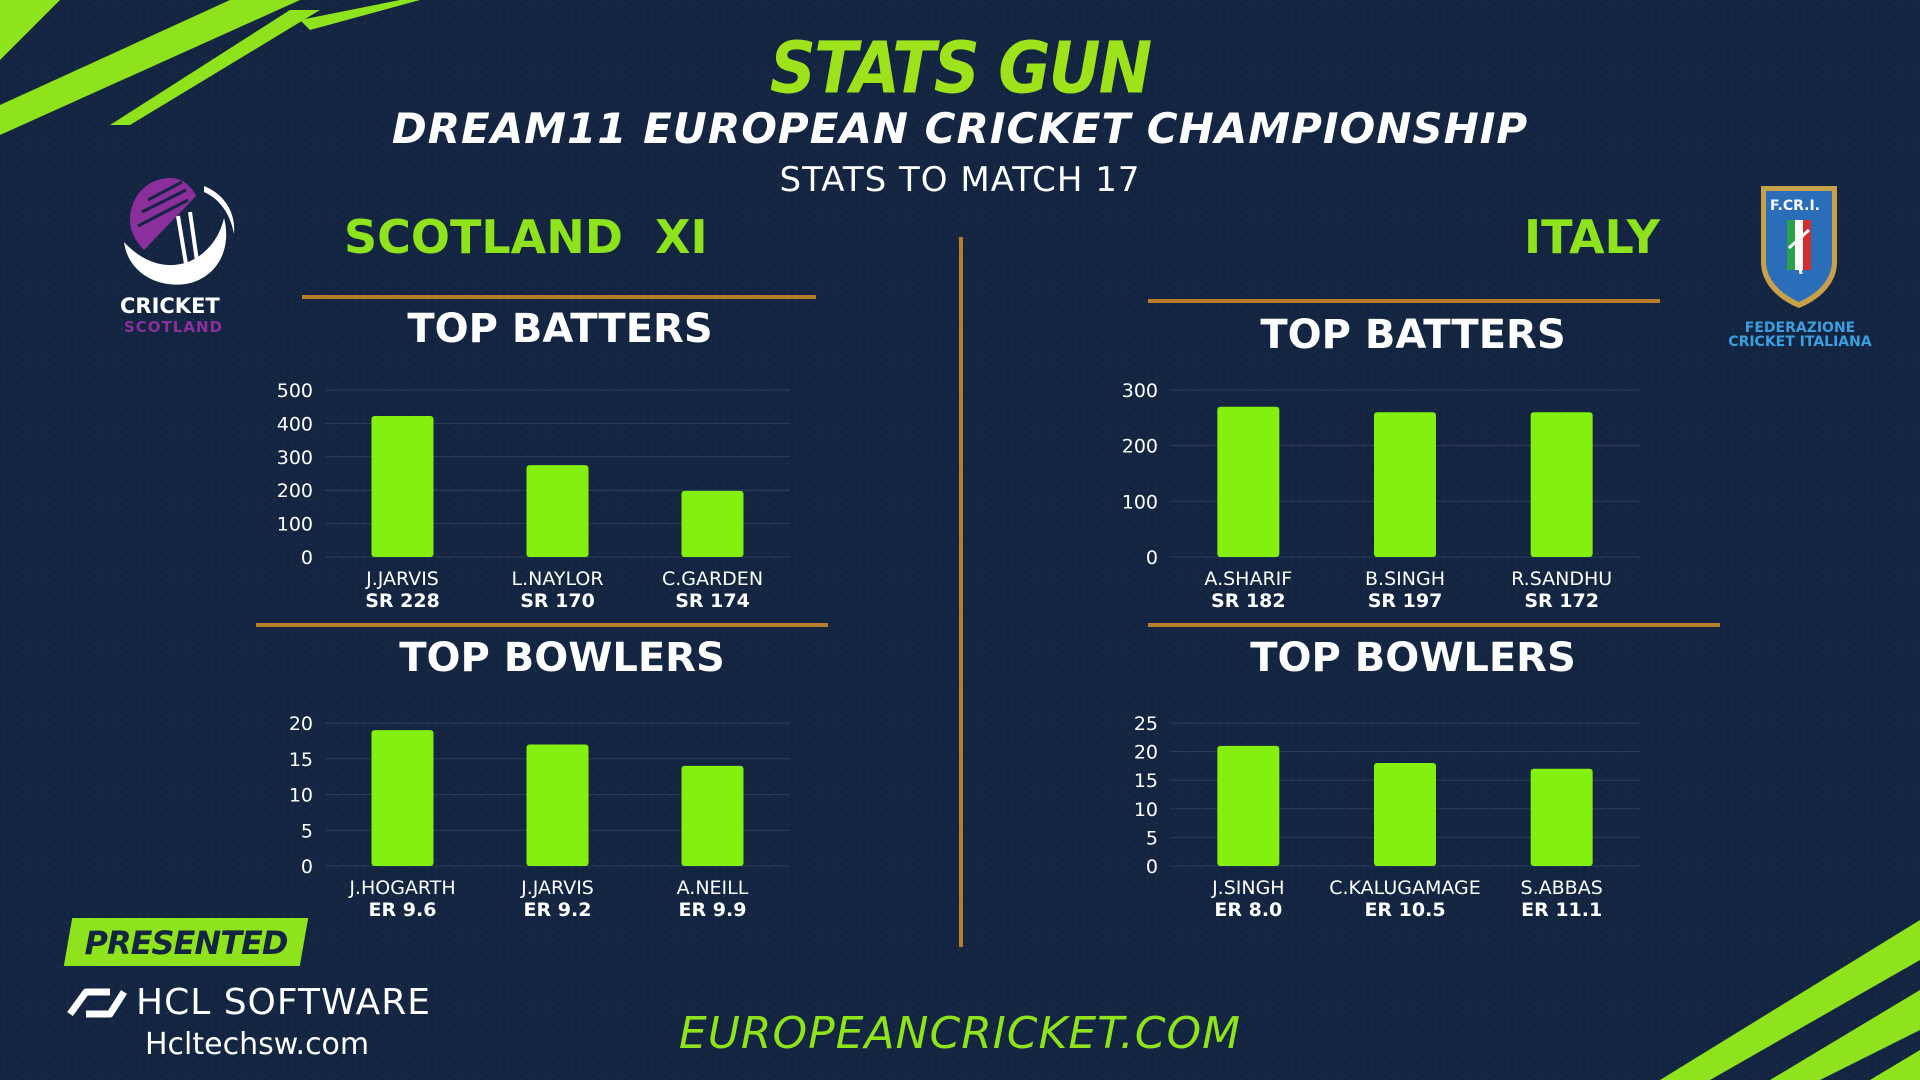  What do you see at coordinates (542, 625) in the screenshot?
I see `divider-left-middle` at bounding box center [542, 625].